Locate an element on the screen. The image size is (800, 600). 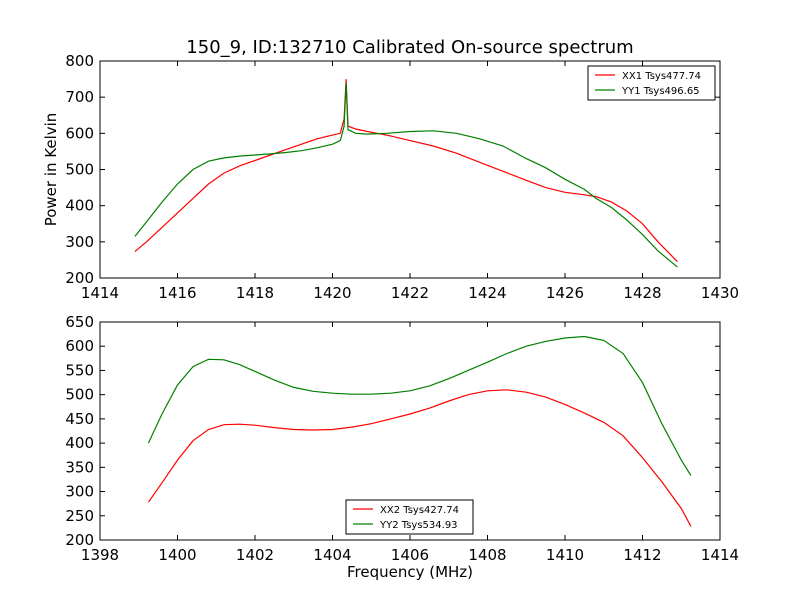
bottom-x-tick-label: 1398 is located at coordinates (100, 555).